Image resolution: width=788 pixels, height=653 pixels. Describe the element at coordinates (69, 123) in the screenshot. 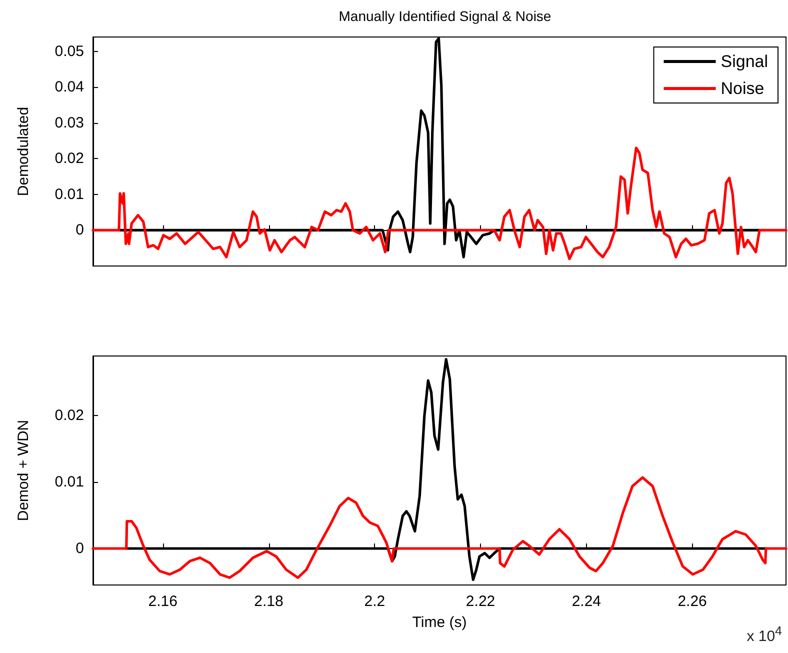

I see `y-tick-label: 0.03` at that location.